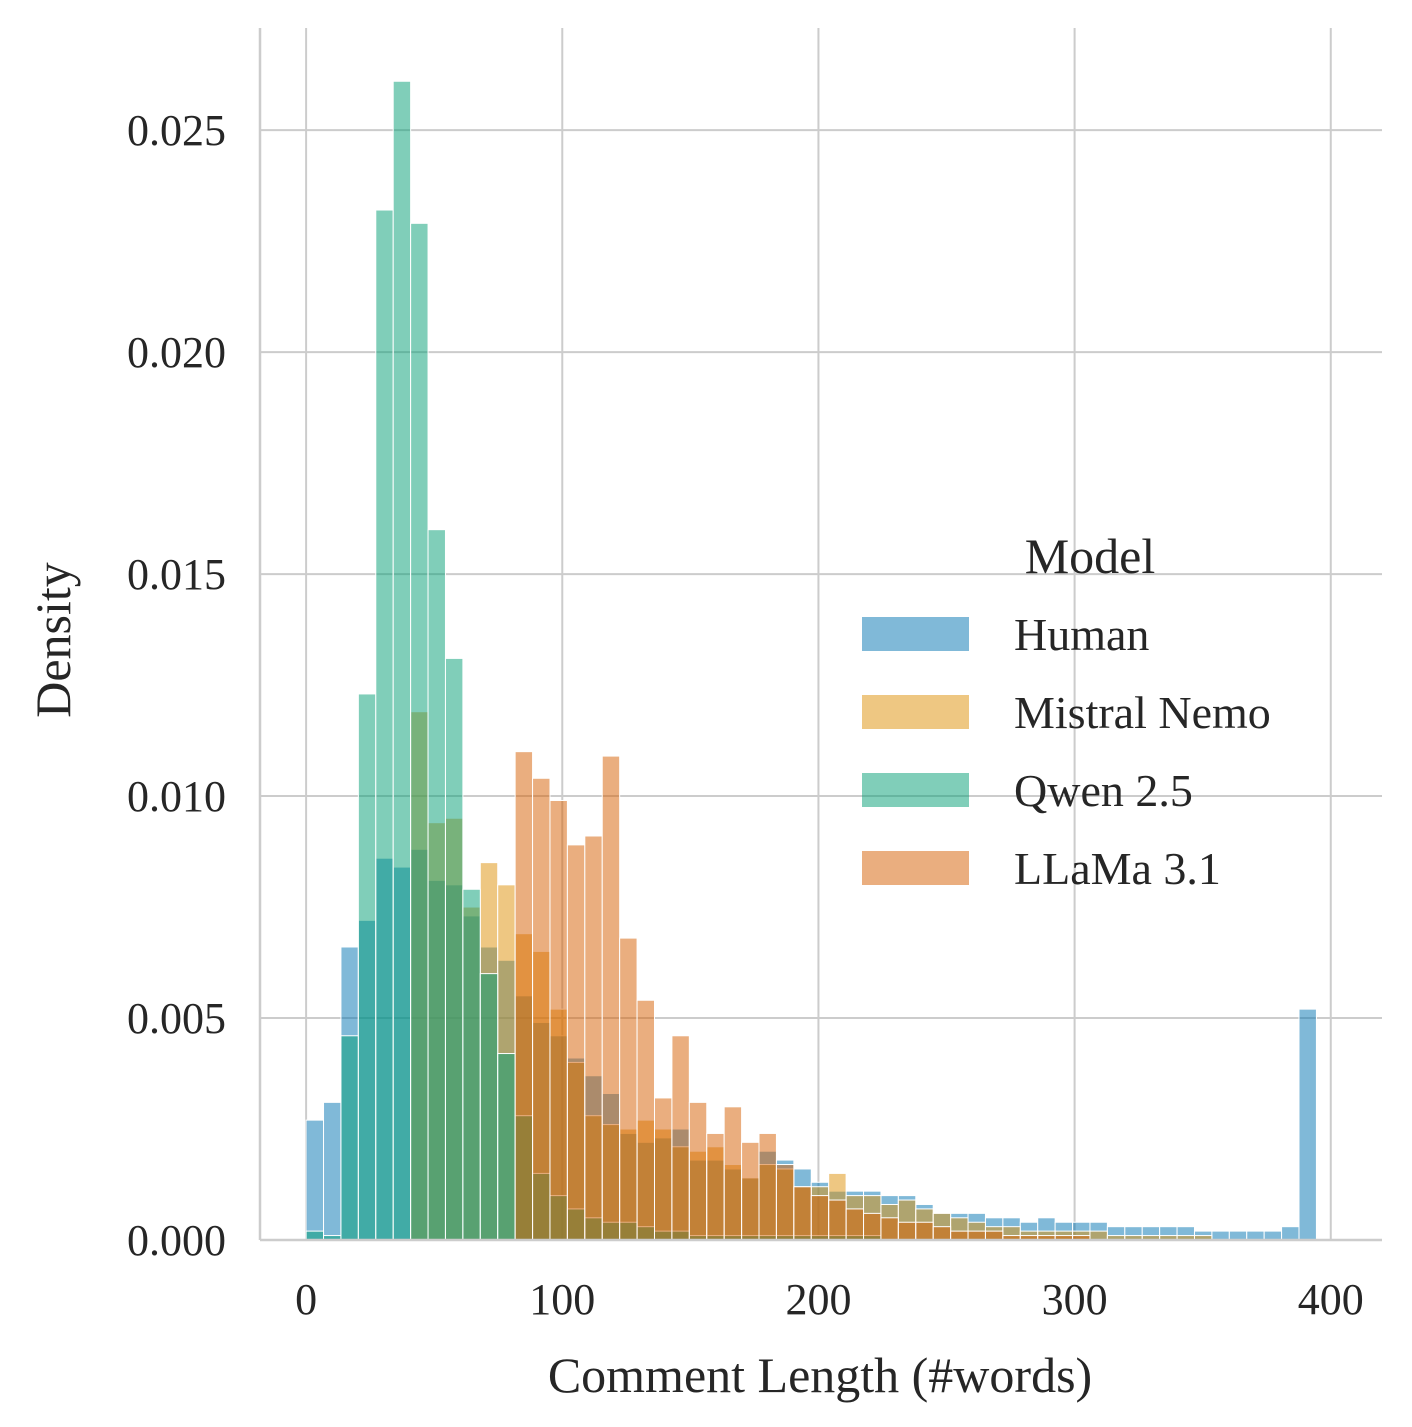 This screenshot has height=1427, width=1412. I want to click on x-tick-label: 400, so click(1331, 1299).